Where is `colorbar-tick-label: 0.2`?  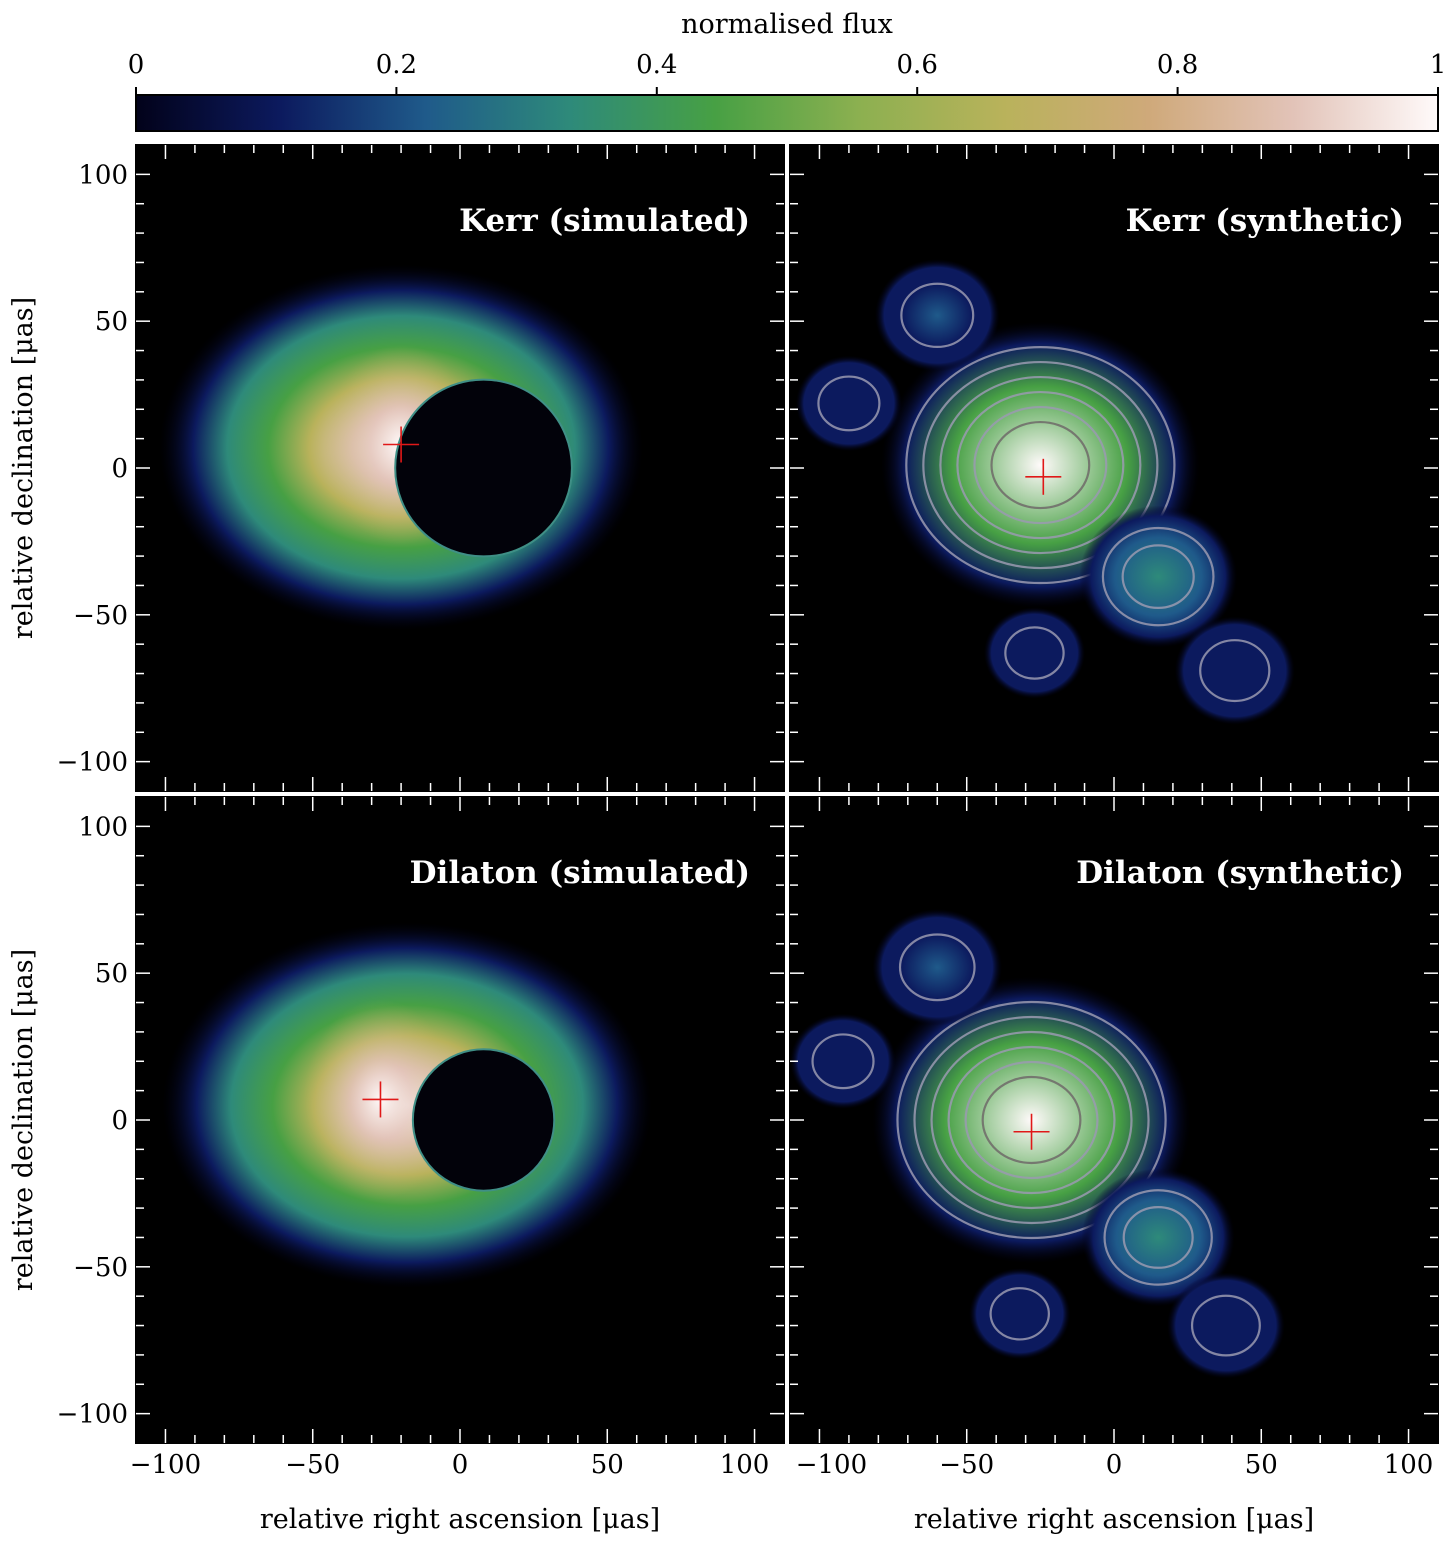
colorbar-tick-label: 0.2 is located at coordinates (396, 65).